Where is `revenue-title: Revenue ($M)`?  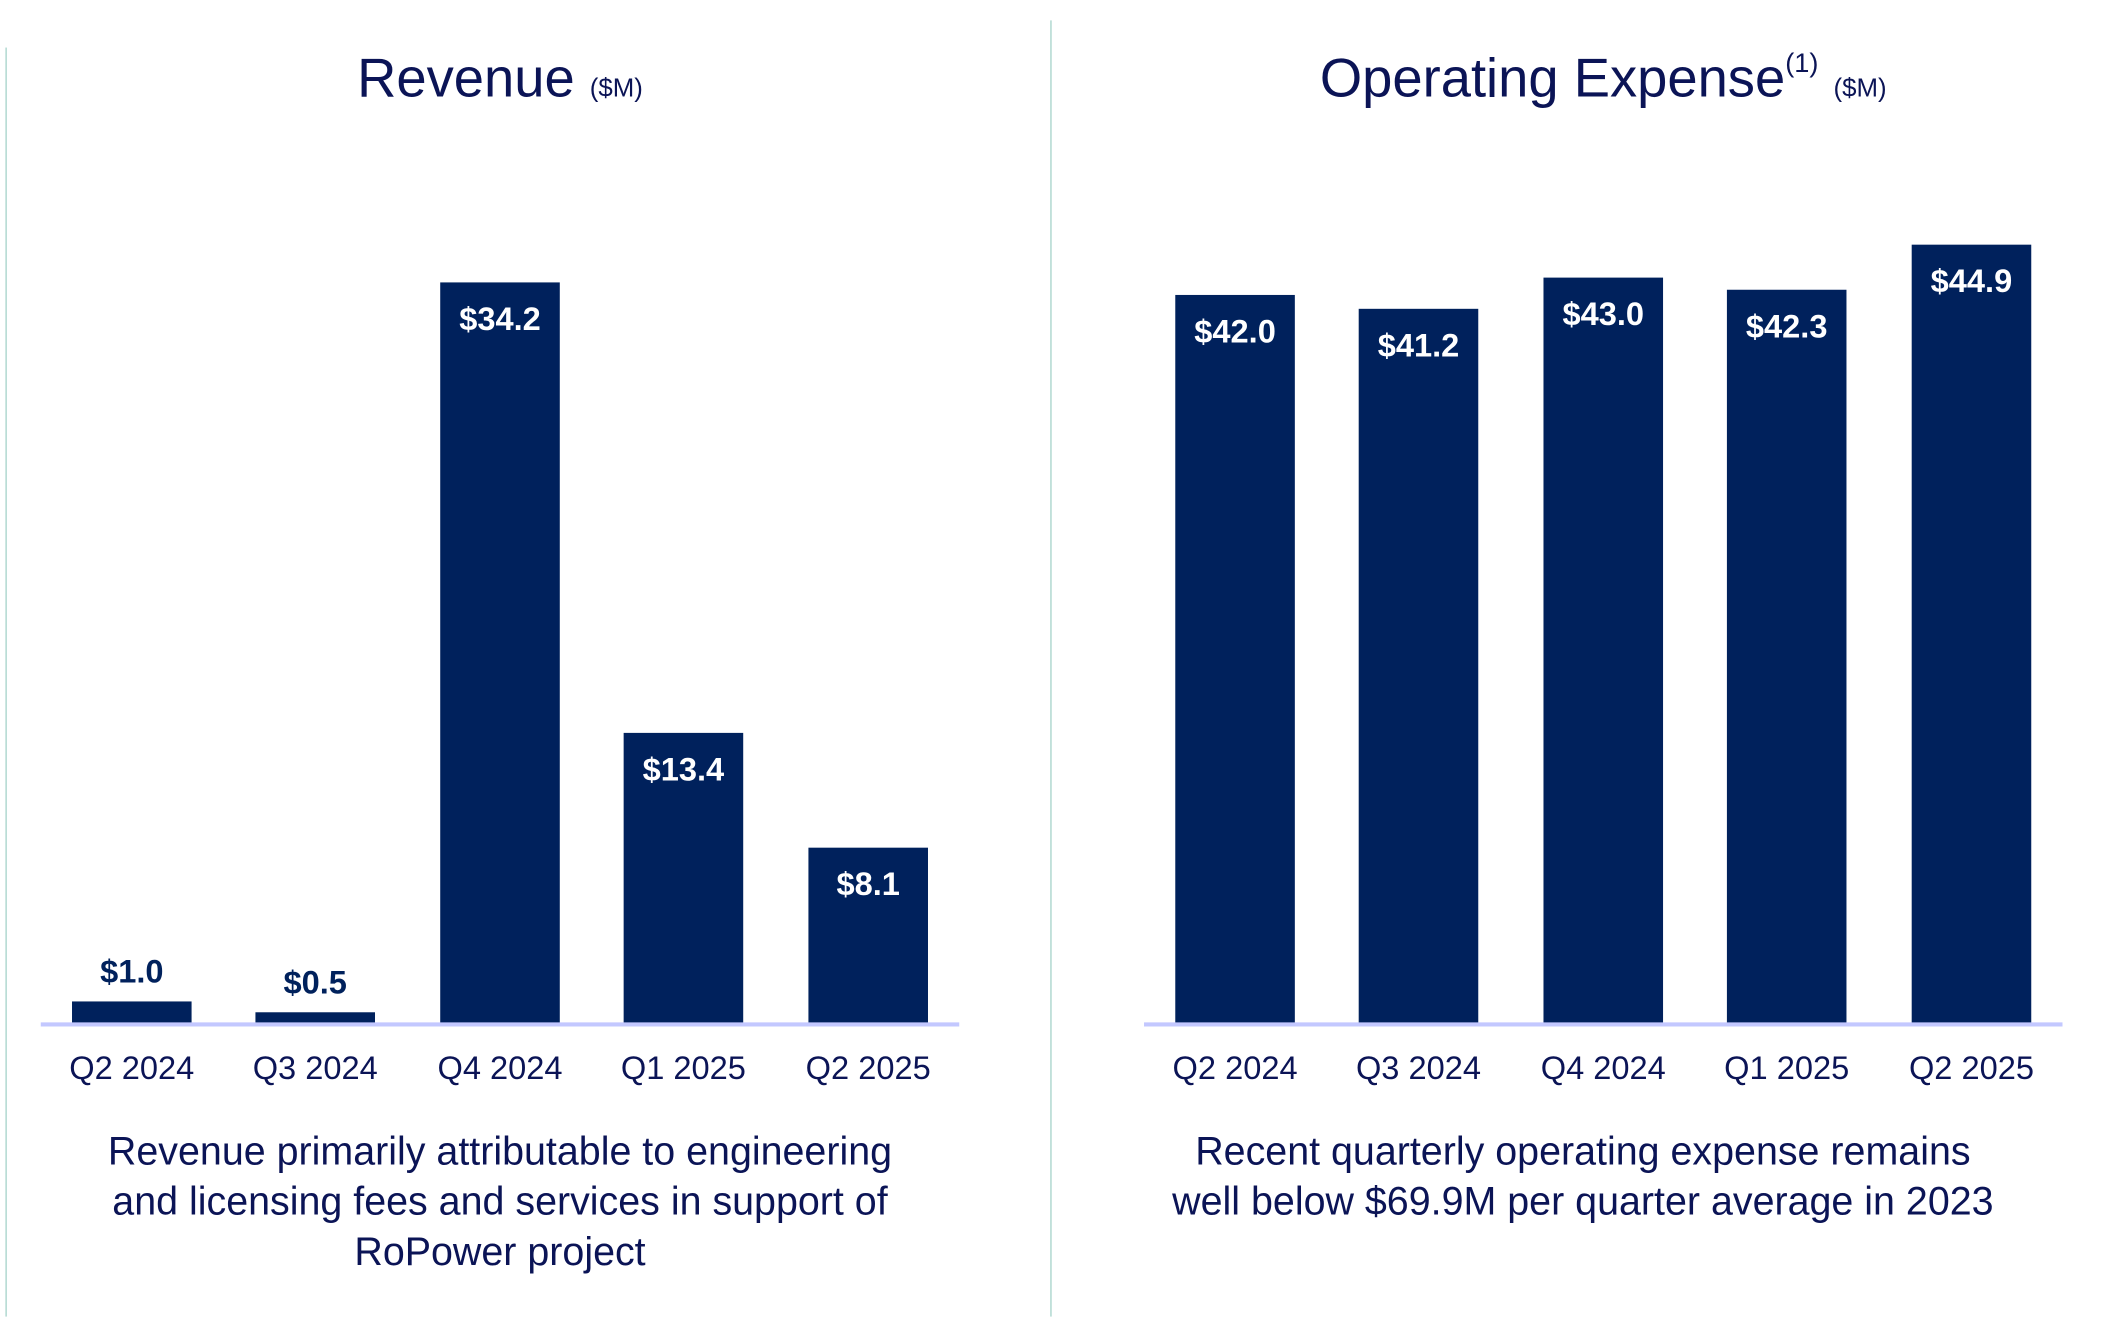
revenue-title: Revenue ($M) is located at coordinates (508, 79).